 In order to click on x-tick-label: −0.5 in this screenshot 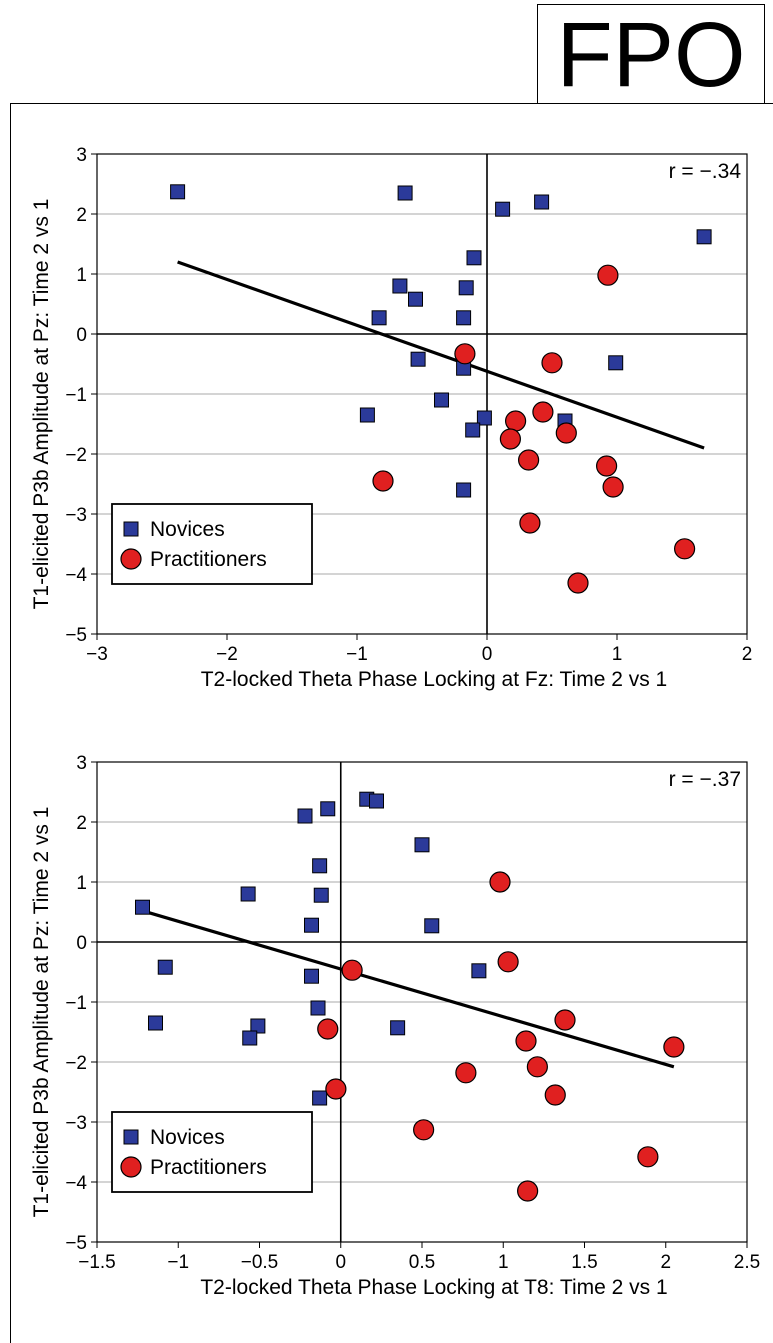, I will do `click(260, 1262)`.